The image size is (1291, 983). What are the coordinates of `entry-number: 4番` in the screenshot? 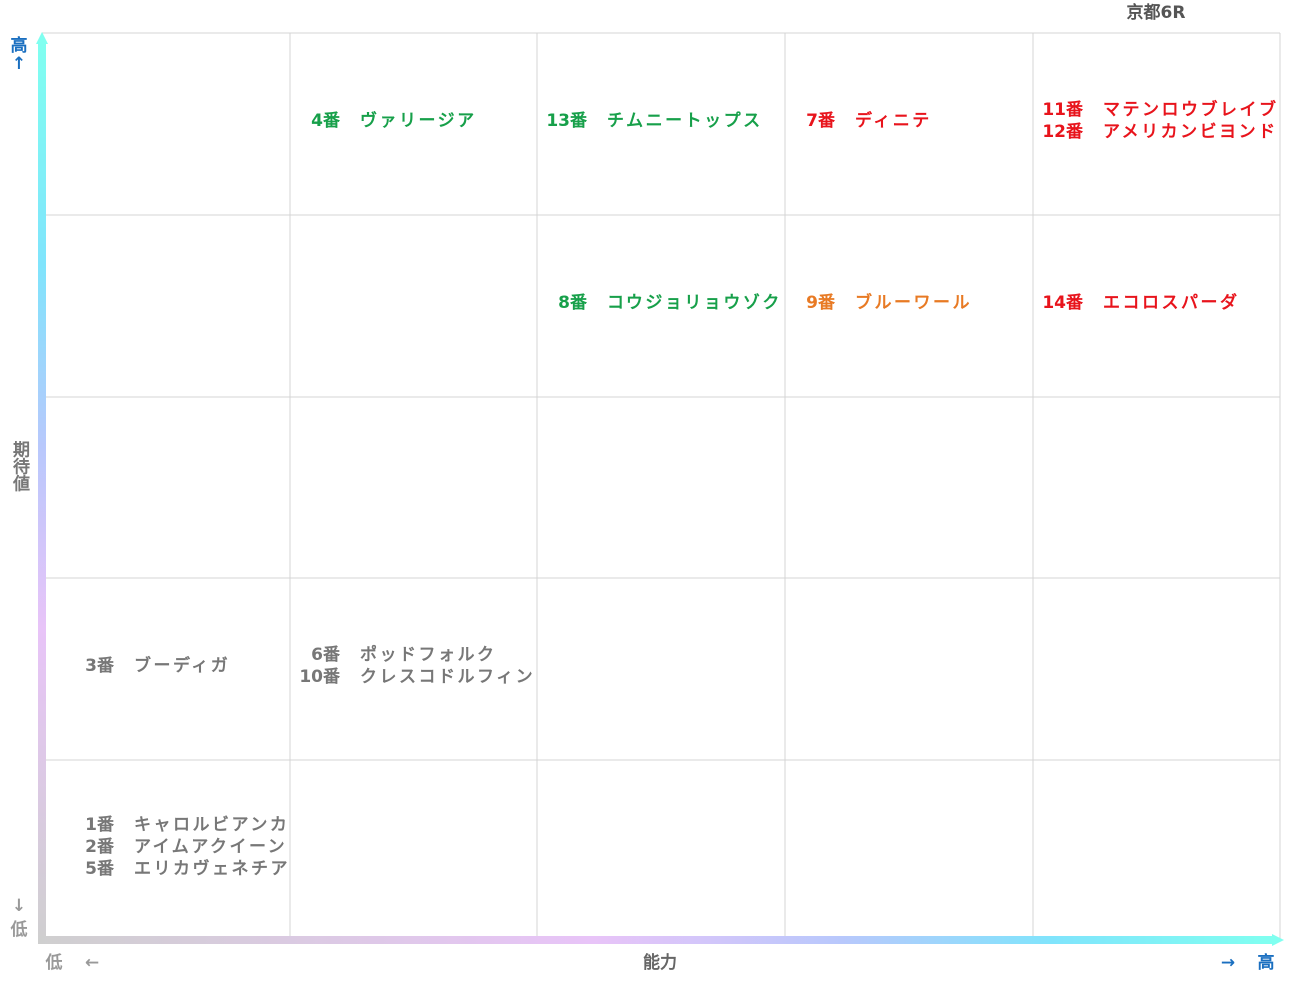 It's located at (326, 121).